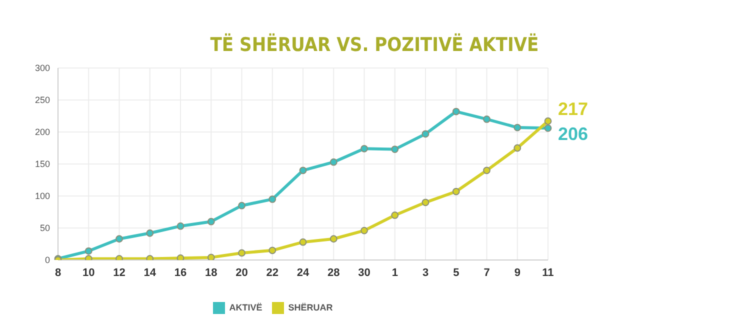 Image resolution: width=749 pixels, height=322 pixels. What do you see at coordinates (180, 272) in the screenshot?
I see `x-tick-label: 16` at bounding box center [180, 272].